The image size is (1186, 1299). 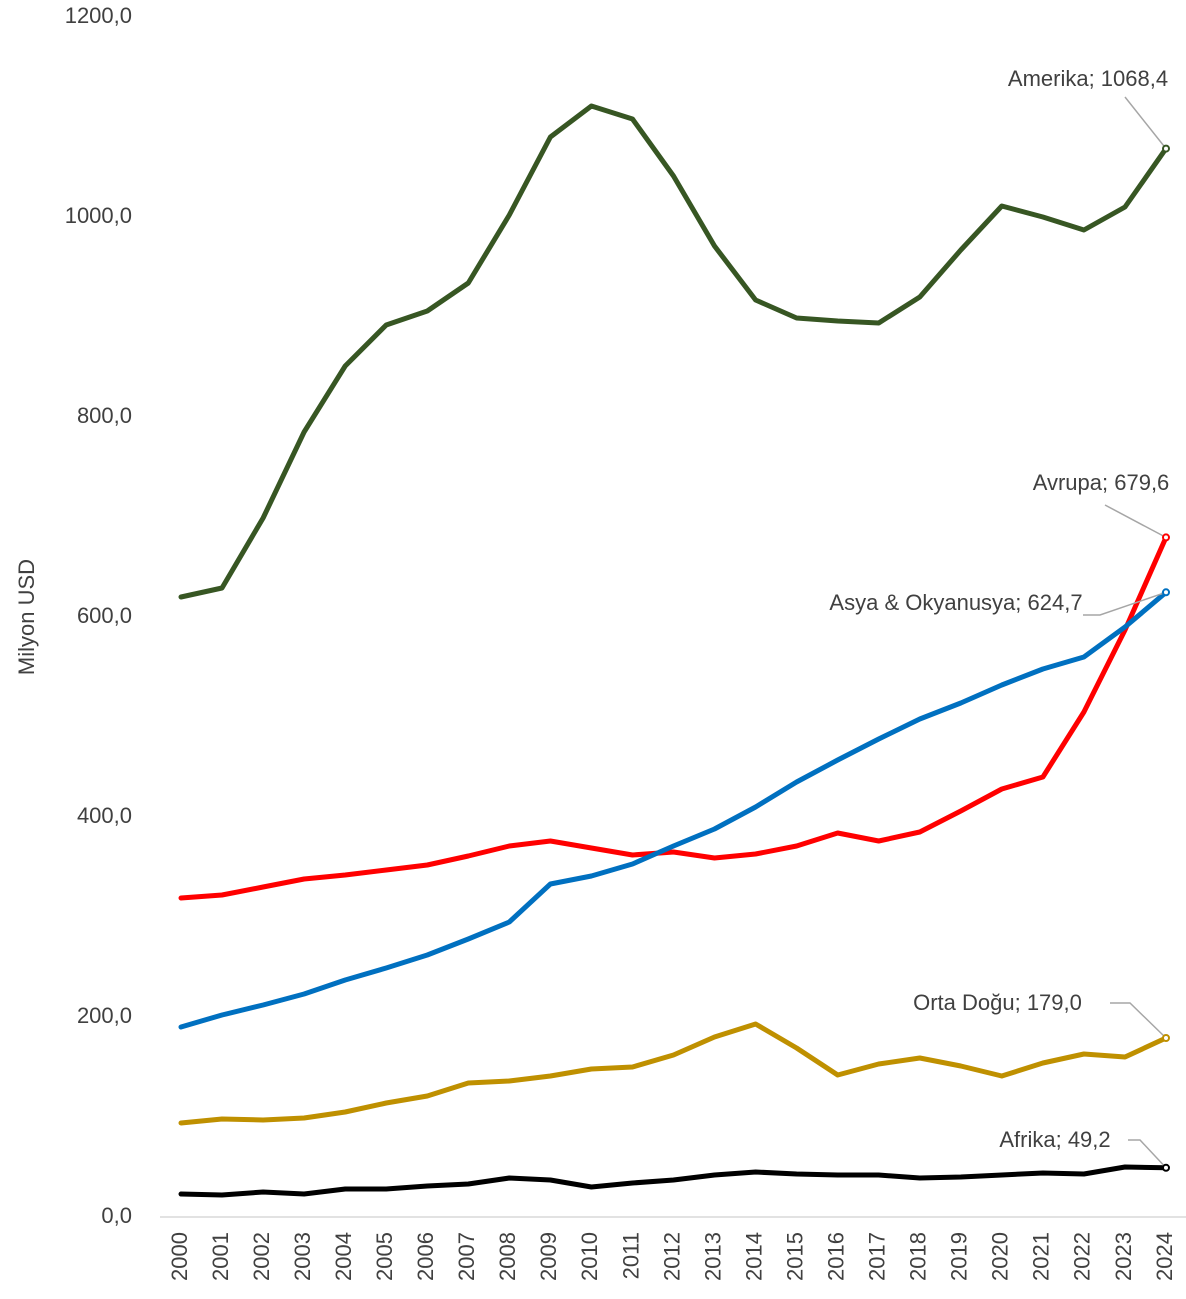 I want to click on data-label: Avrupa; 679,6, so click(x=1101, y=482).